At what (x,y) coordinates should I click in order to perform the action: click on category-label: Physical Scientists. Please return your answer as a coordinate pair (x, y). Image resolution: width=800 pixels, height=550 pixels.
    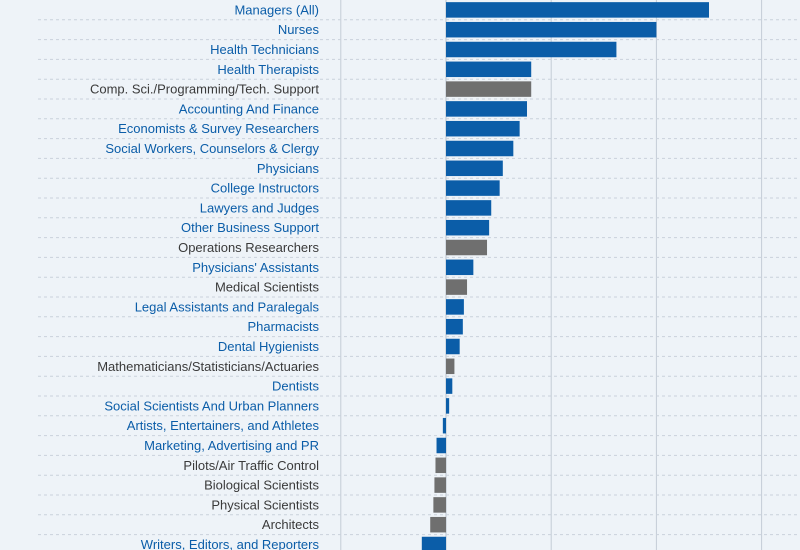
    Looking at the image, I should click on (265, 504).